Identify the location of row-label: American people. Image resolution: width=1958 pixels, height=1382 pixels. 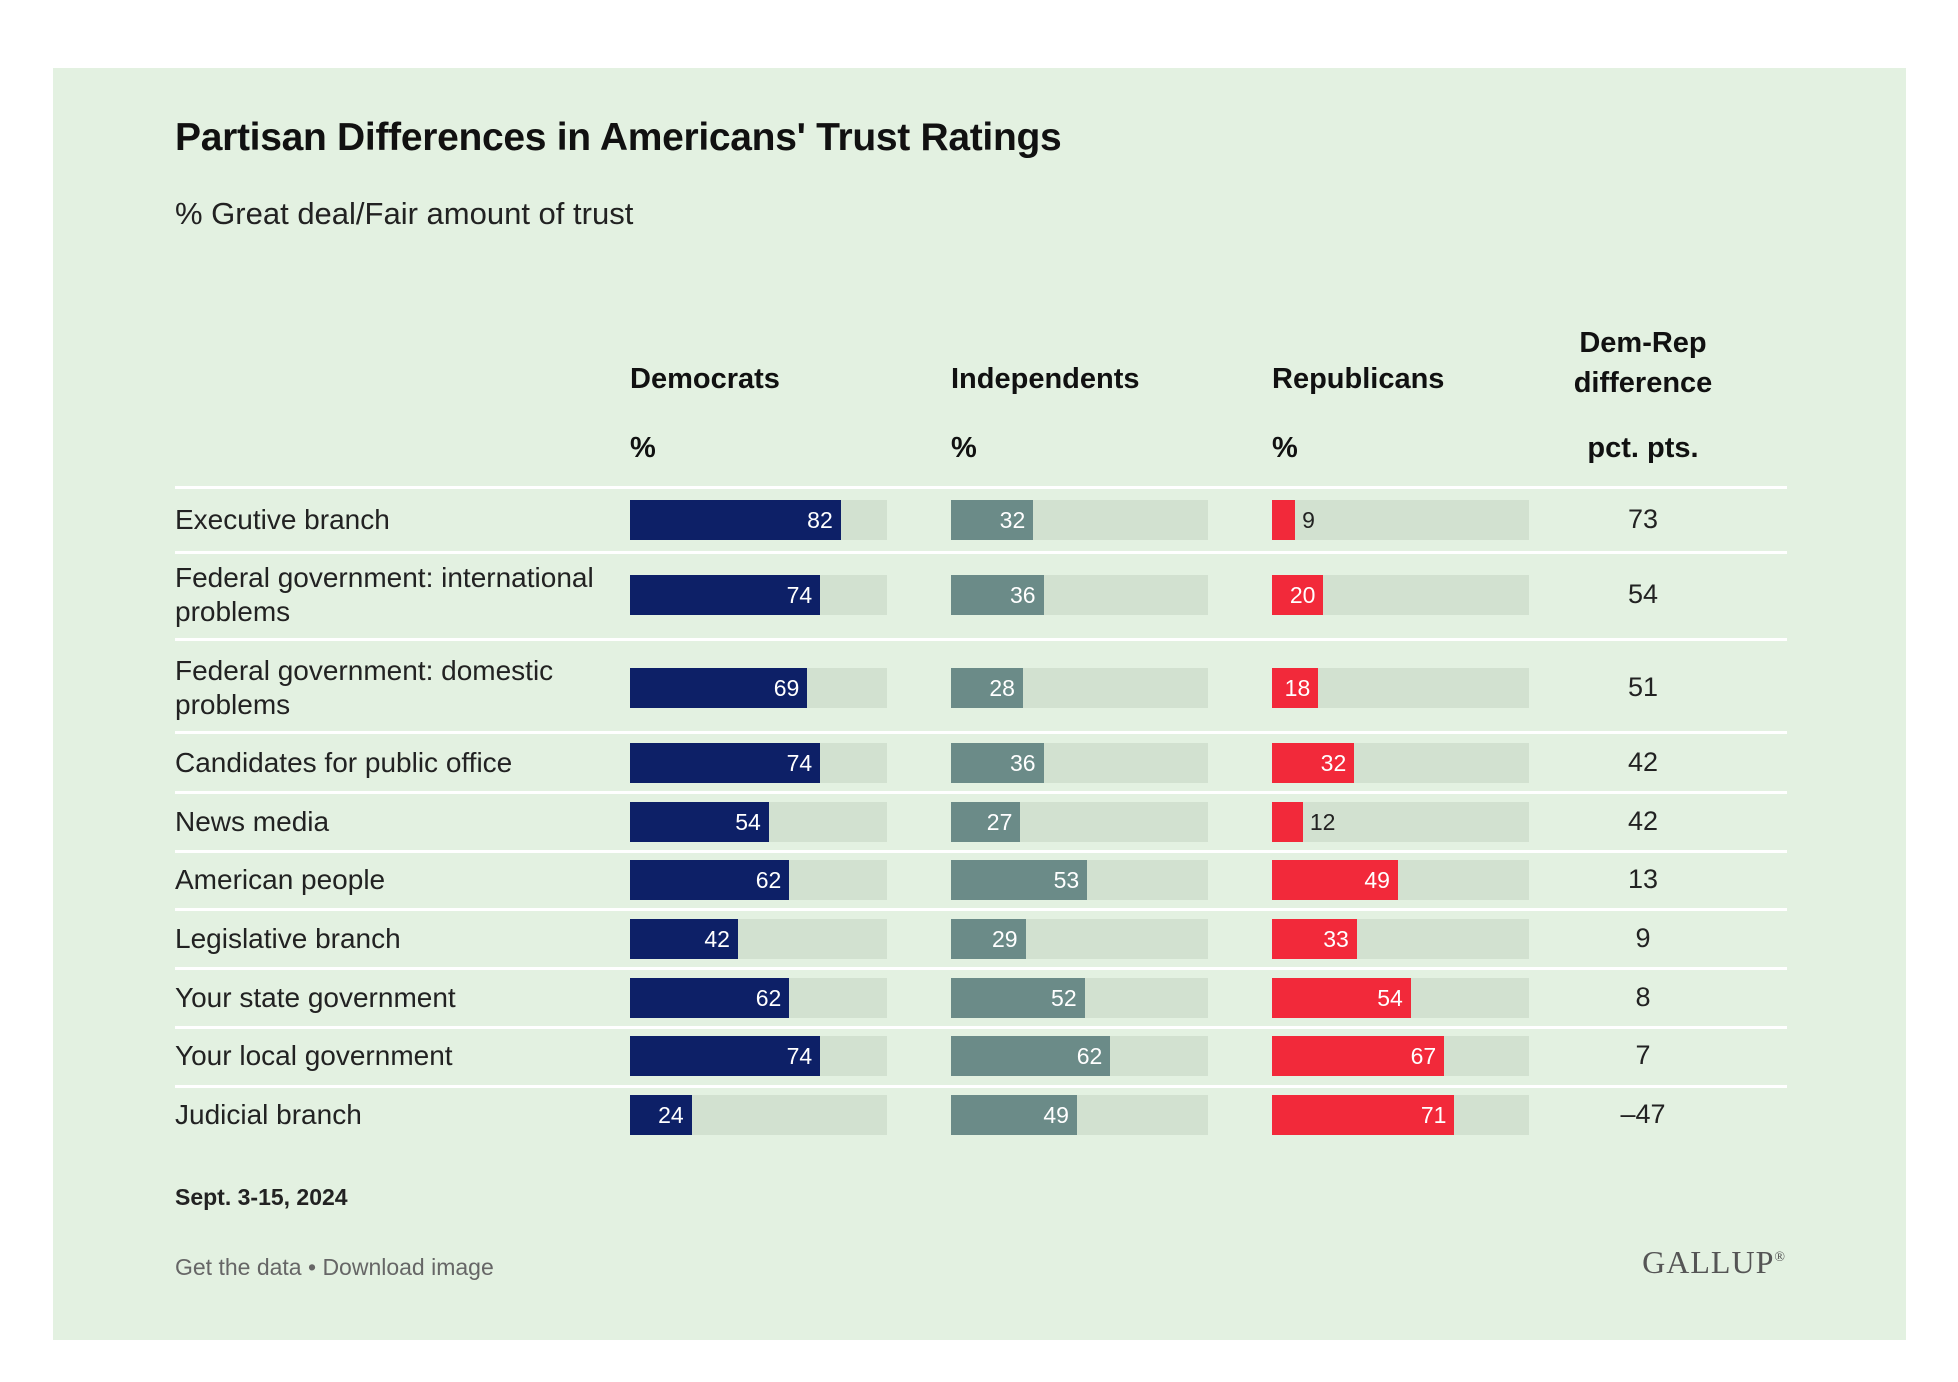
(280, 879).